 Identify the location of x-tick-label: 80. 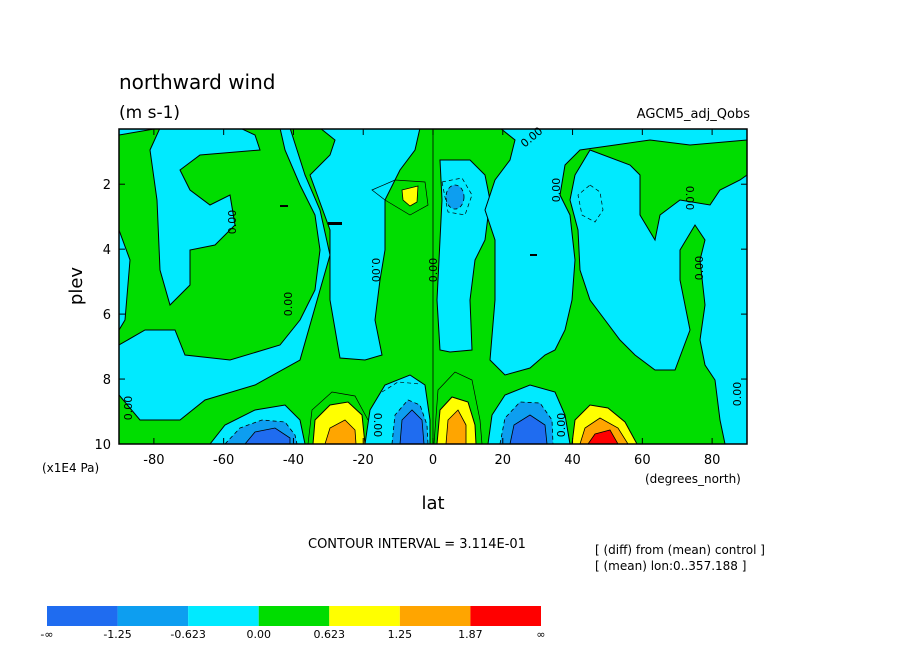
(712, 460).